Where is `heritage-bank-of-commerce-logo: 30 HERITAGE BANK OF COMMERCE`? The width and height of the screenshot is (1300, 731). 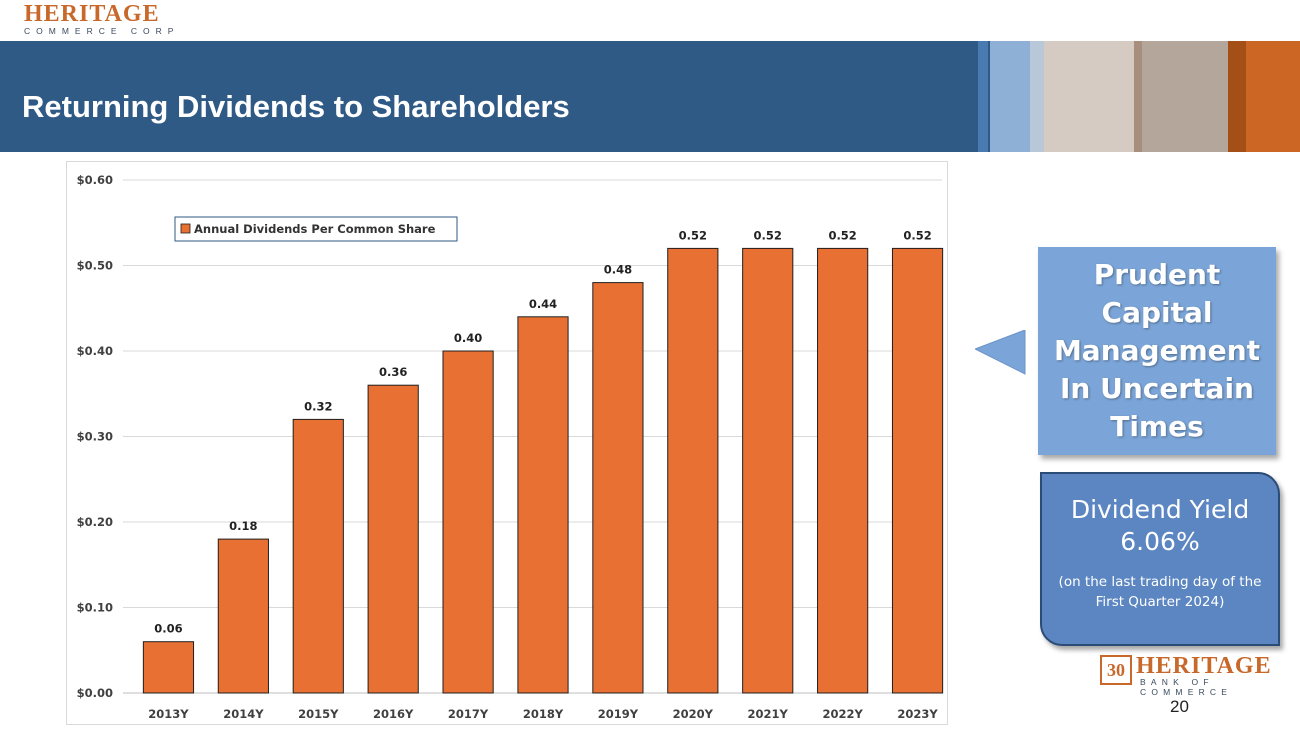
heritage-bank-of-commerce-logo: 30 HERITAGE BANK OF COMMERCE is located at coordinates (1195, 675).